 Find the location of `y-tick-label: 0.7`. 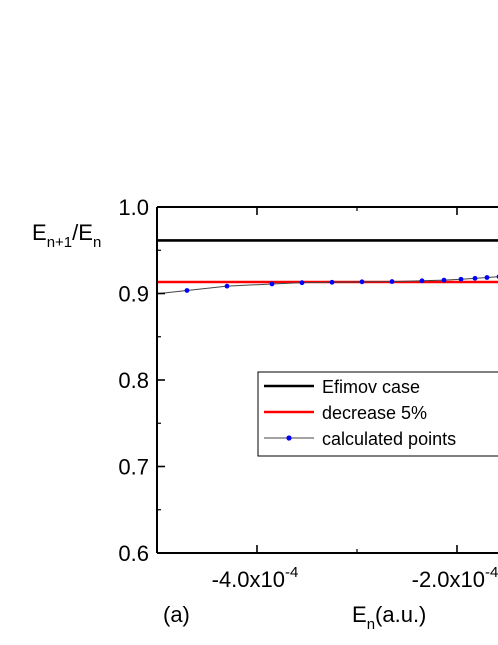

y-tick-label: 0.7 is located at coordinates (133, 467).